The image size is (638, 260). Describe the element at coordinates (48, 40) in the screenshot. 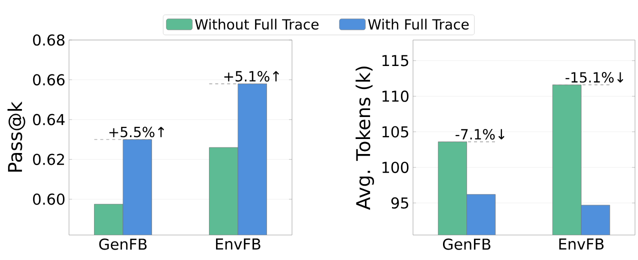

I see `y-tick-label: 0.68` at that location.